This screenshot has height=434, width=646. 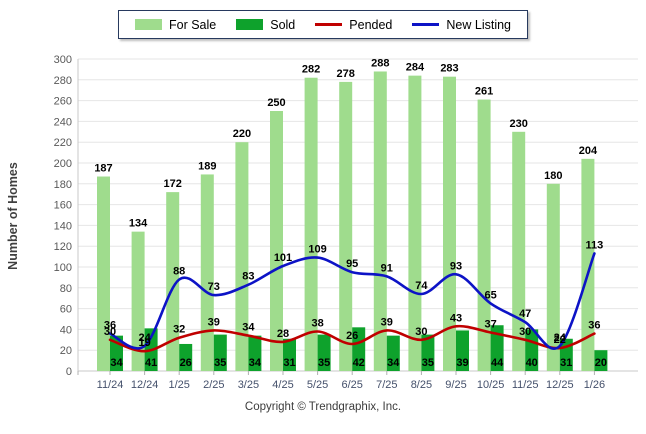 I want to click on chart-legend: For Sale Sold Pended New Listing, so click(x=323, y=24).